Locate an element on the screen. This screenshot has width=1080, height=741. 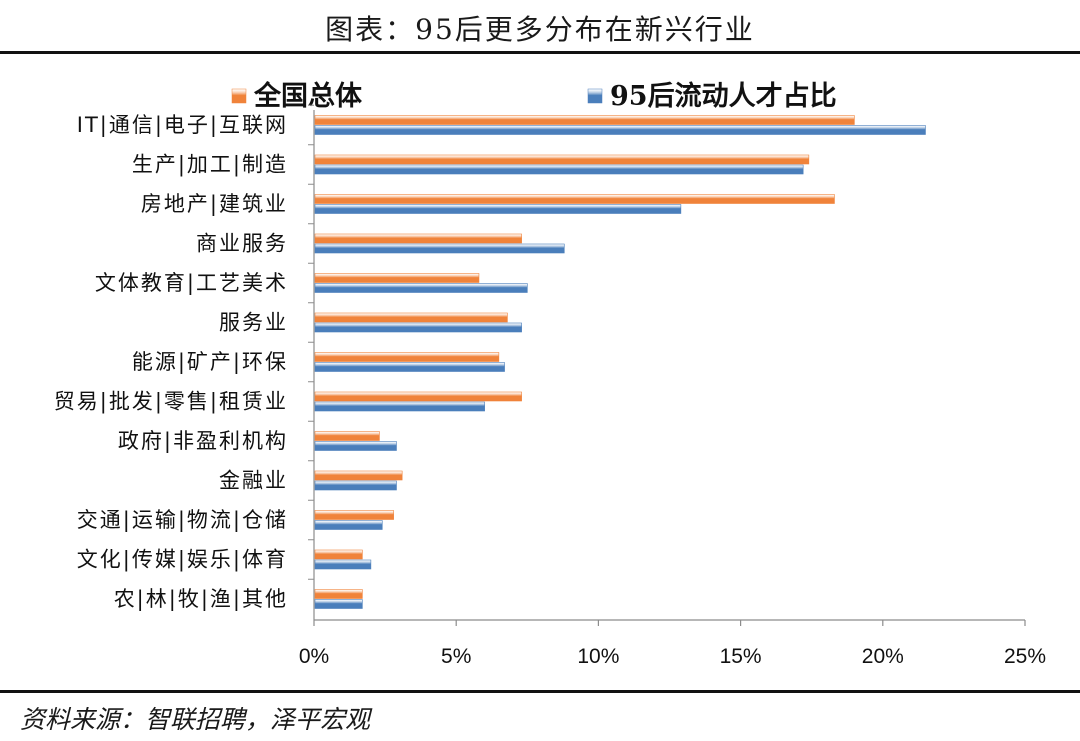
source-note: 资料来源：智联招聘，泽平宏观 is located at coordinates (195, 719).